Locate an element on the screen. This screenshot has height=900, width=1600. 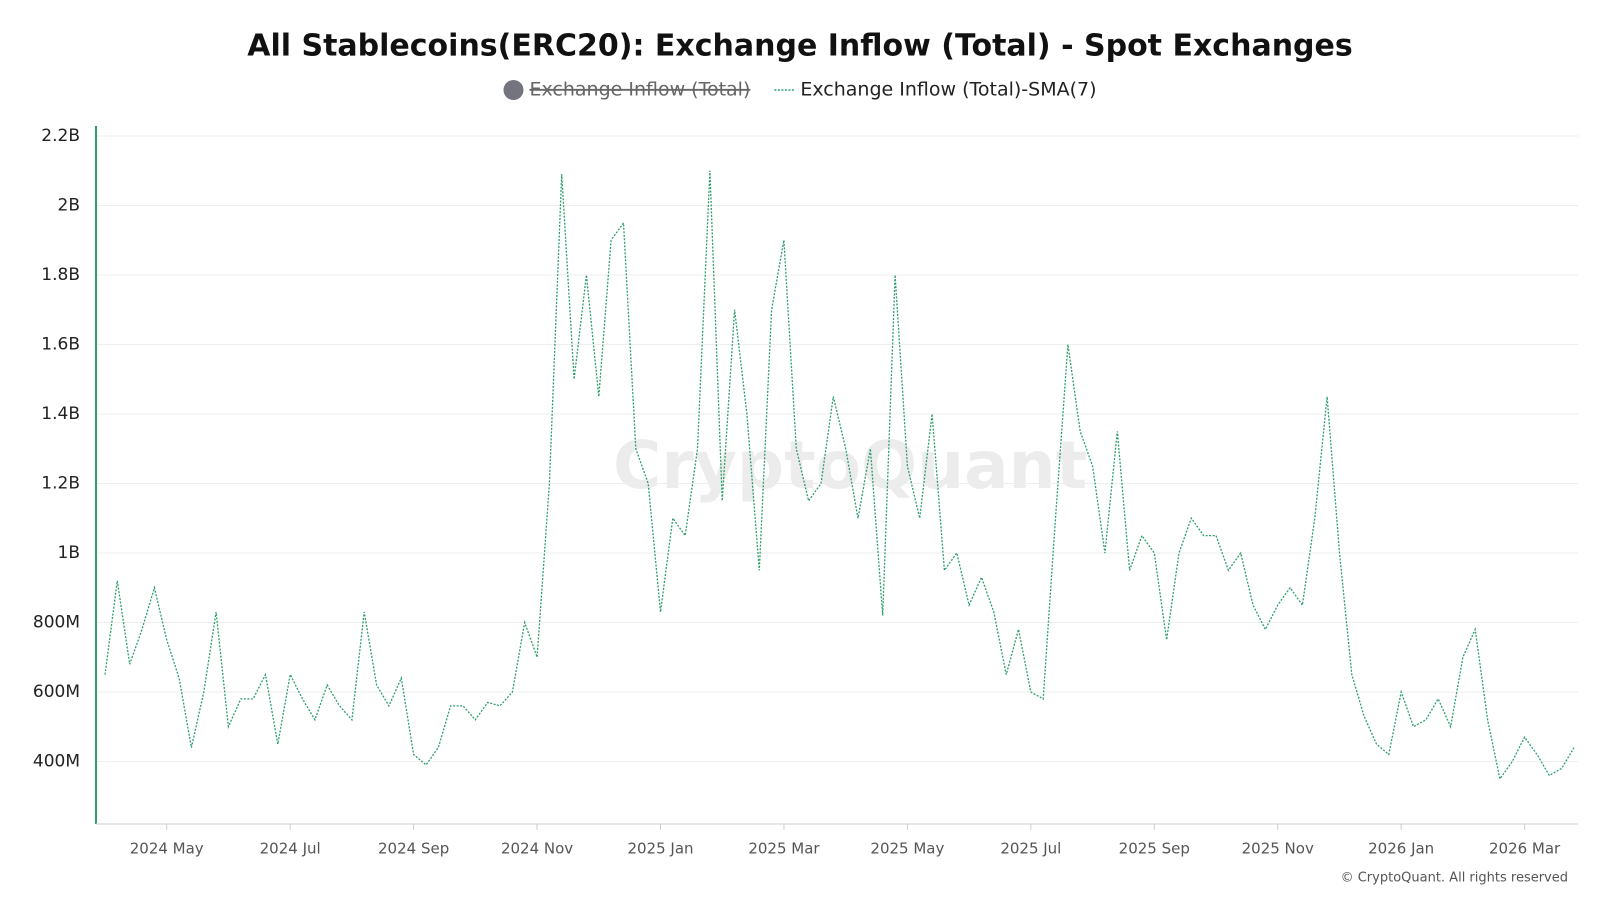
x-tick-label: 2025 Nov is located at coordinates (1278, 849).